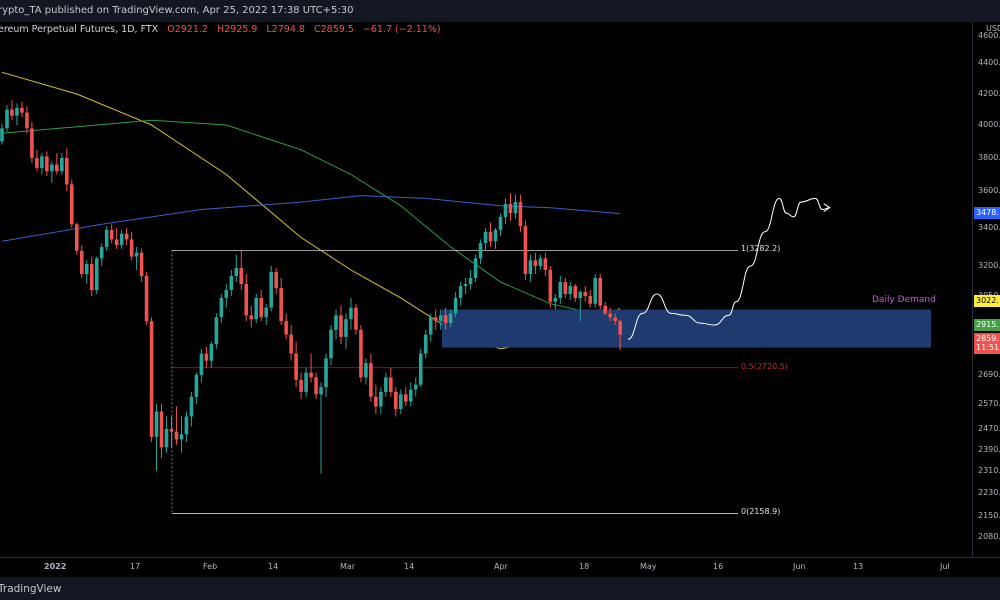 This screenshot has height=600, width=1000. Describe the element at coordinates (989, 157) in the screenshot. I see `price-tick: 3800.0` at that location.